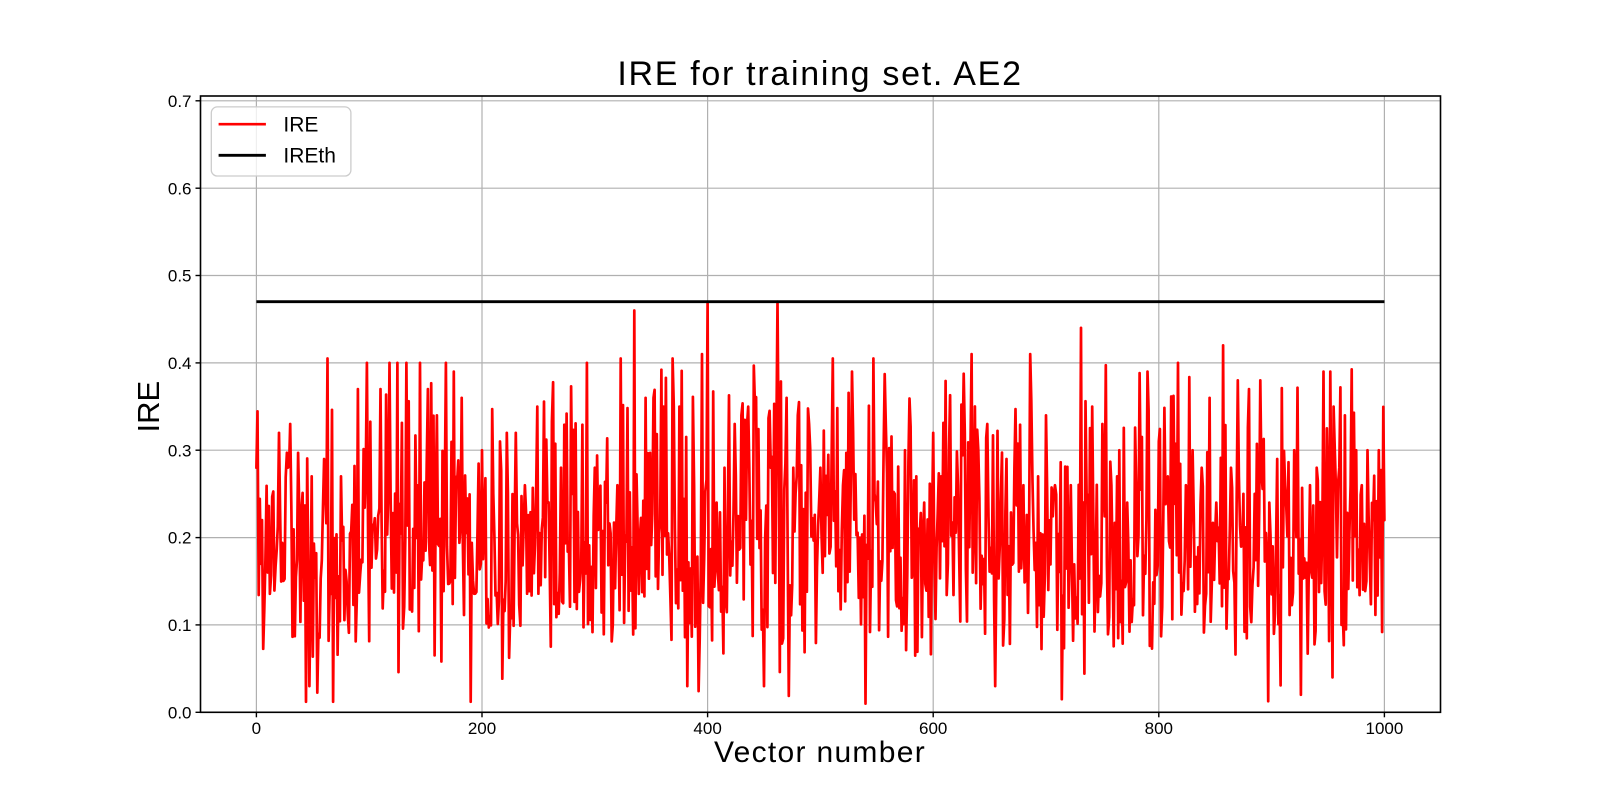 This screenshot has height=800, width=1600. I want to click on svg-text: 200, so click(482, 728).